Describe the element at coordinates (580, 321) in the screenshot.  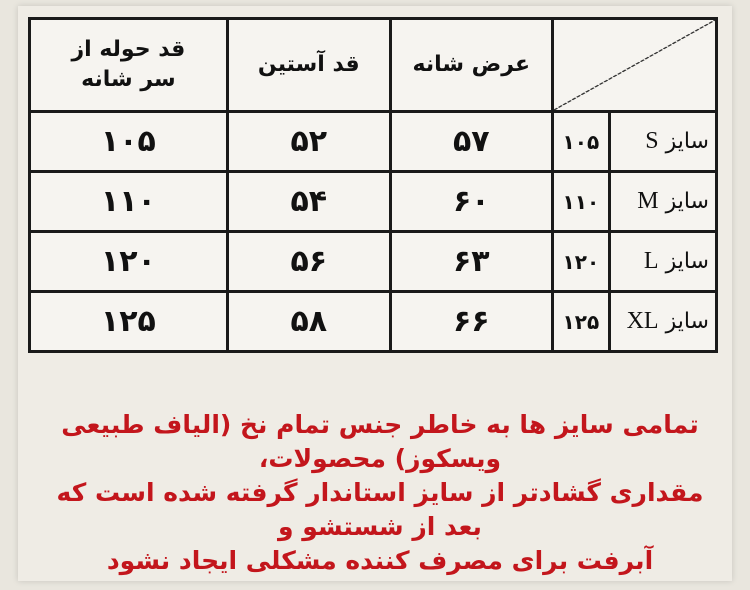
I see `size-code-cell: ۱۲۵` at that location.